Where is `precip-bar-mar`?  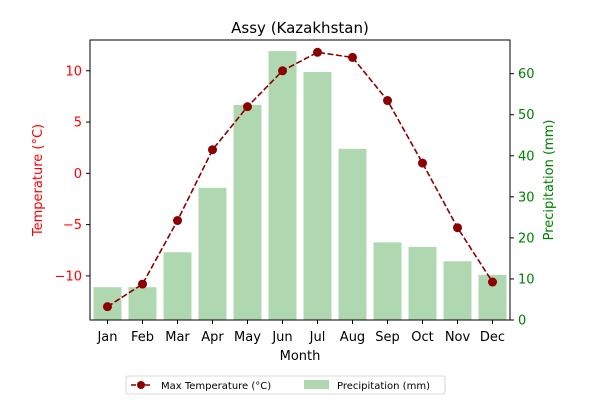
precip-bar-mar is located at coordinates (177, 286).